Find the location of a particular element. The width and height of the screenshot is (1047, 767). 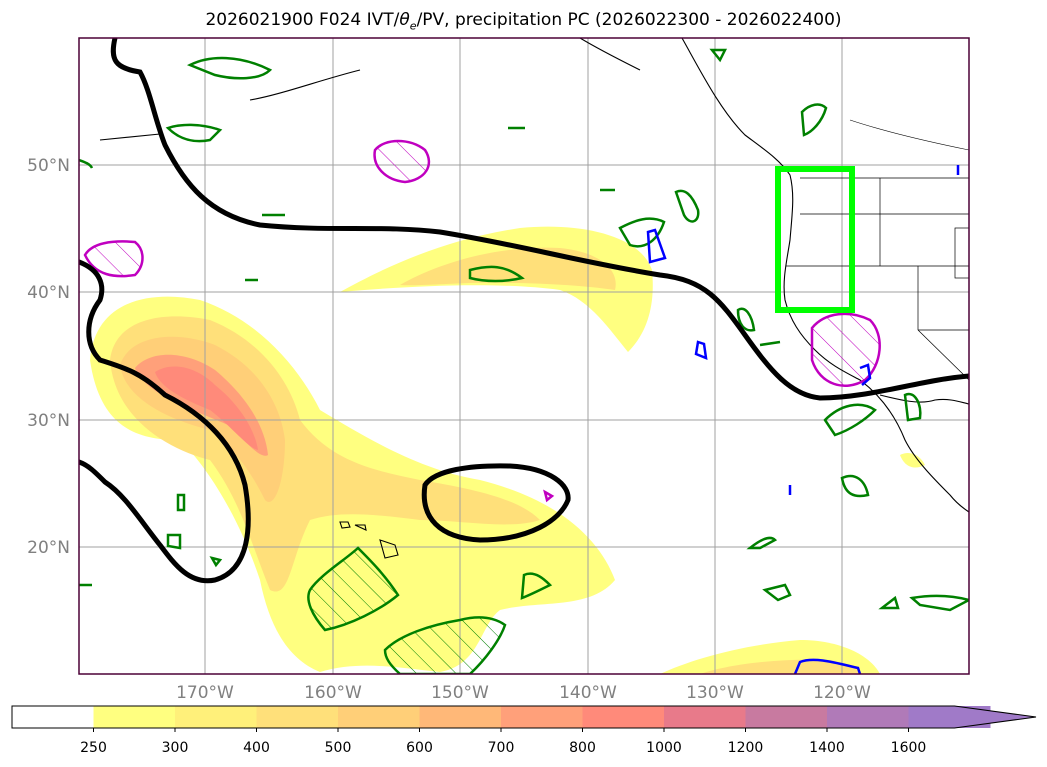

lat-label: 50°N is located at coordinates (48, 166).